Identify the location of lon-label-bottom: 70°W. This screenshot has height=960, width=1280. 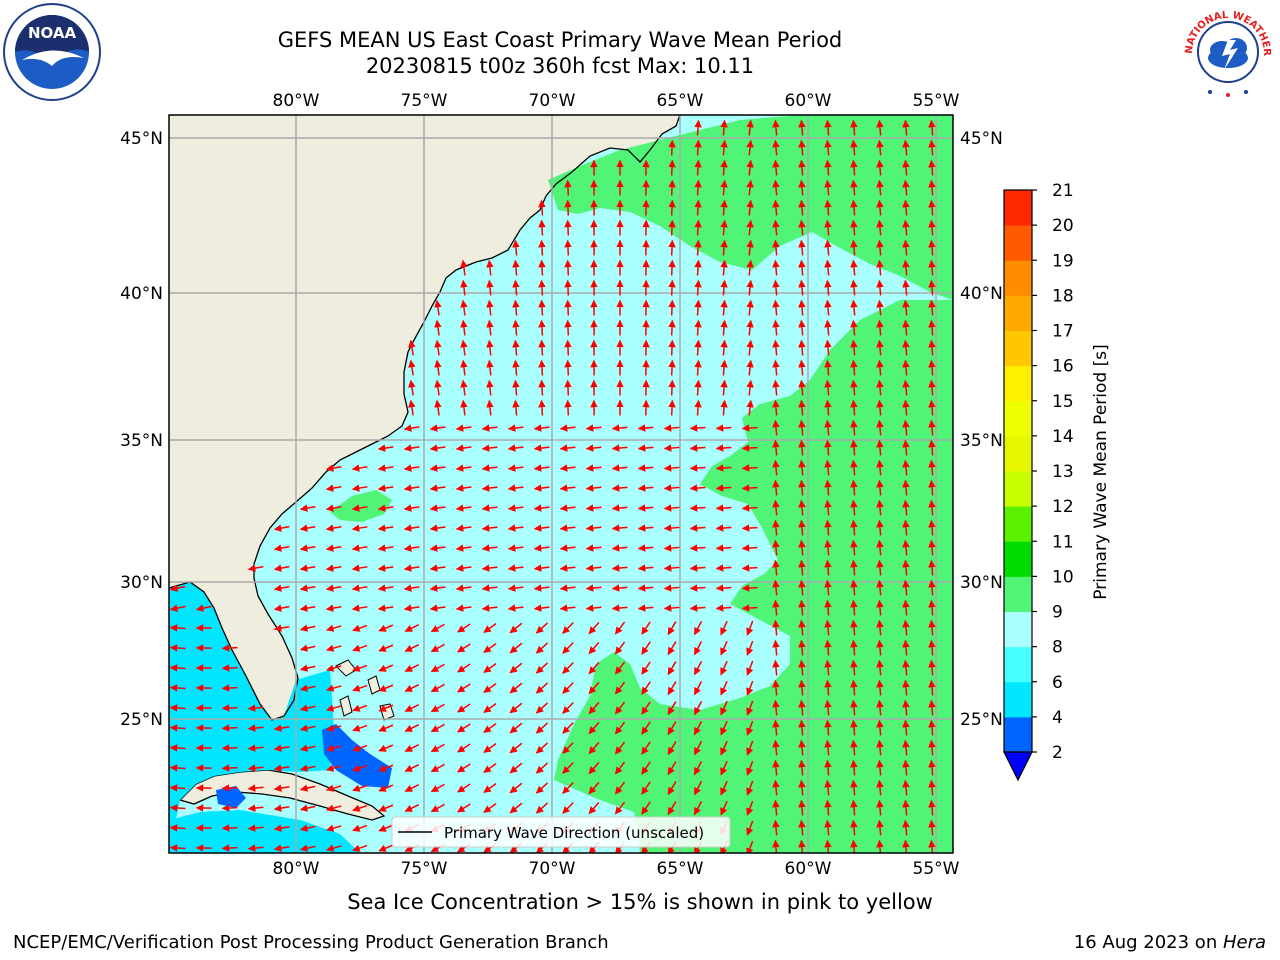
(552, 869).